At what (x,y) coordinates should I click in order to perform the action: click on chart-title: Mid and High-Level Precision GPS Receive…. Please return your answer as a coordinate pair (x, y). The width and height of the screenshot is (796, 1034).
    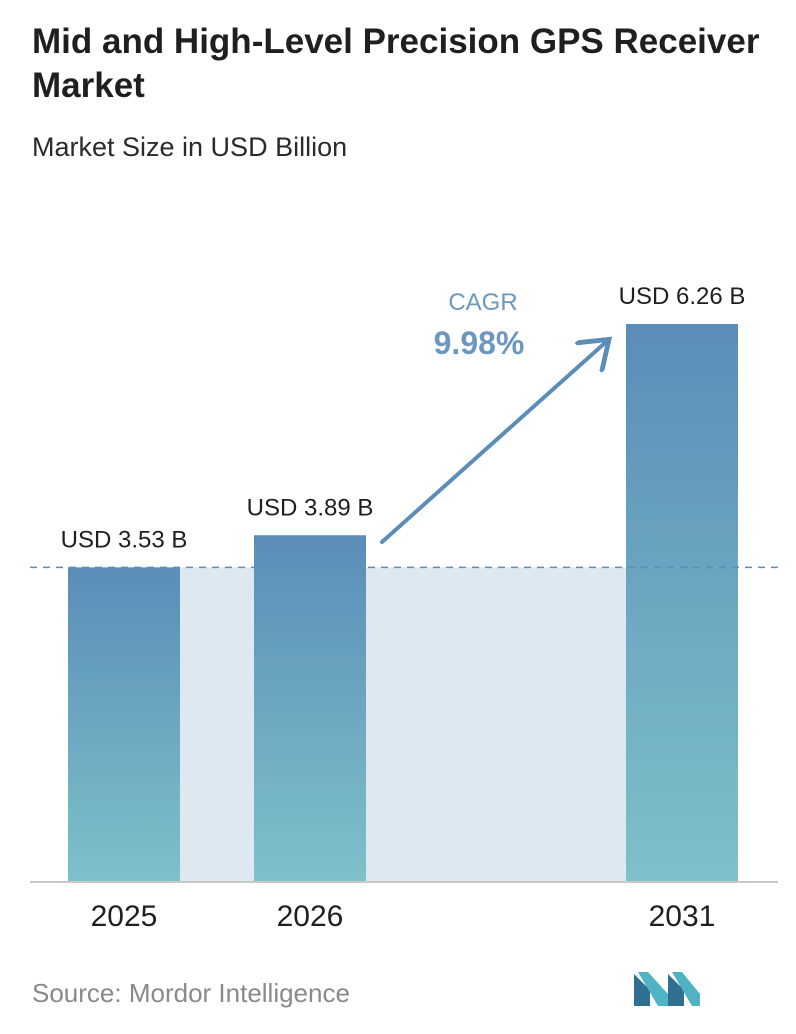
    Looking at the image, I should click on (396, 63).